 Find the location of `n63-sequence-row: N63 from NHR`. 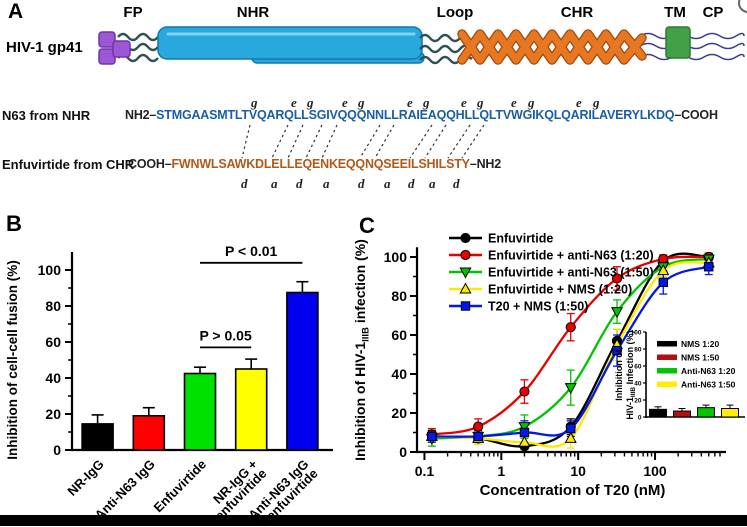

n63-sequence-row: N63 from NHR is located at coordinates (46, 115).